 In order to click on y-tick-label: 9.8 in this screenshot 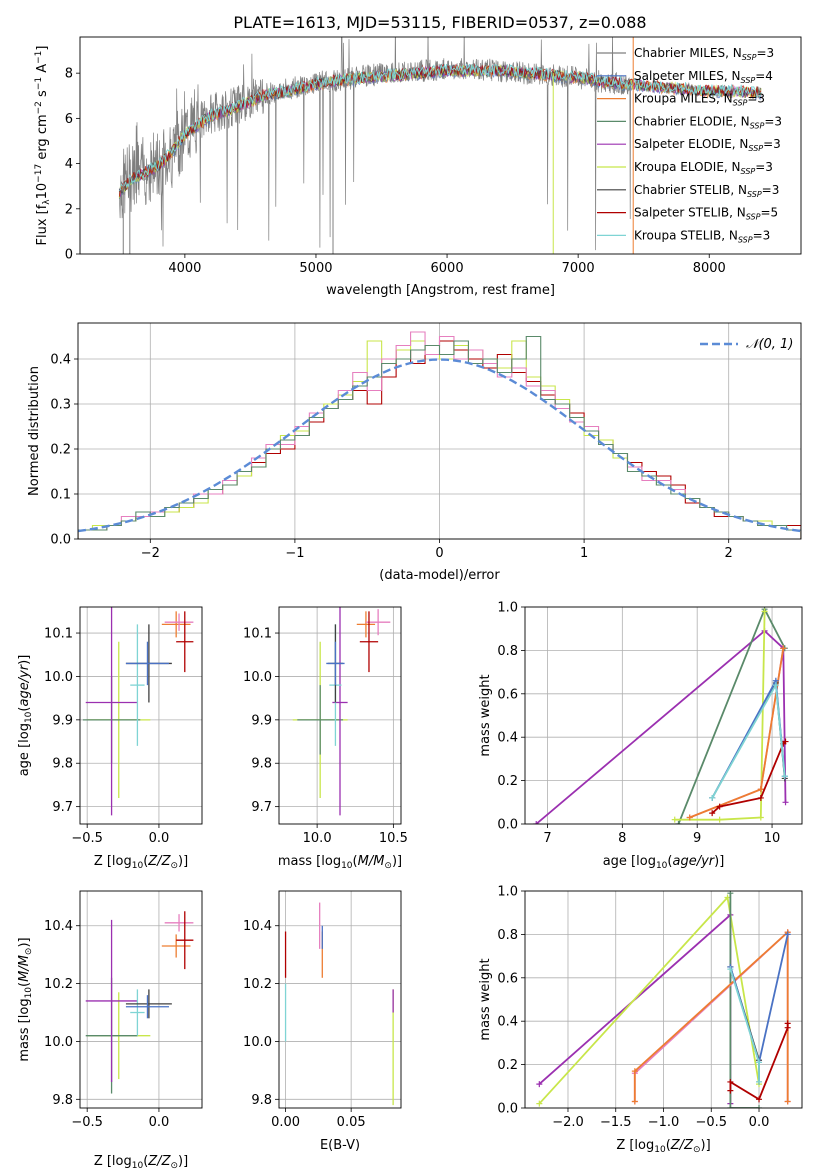, I will do `click(261, 1100)`.